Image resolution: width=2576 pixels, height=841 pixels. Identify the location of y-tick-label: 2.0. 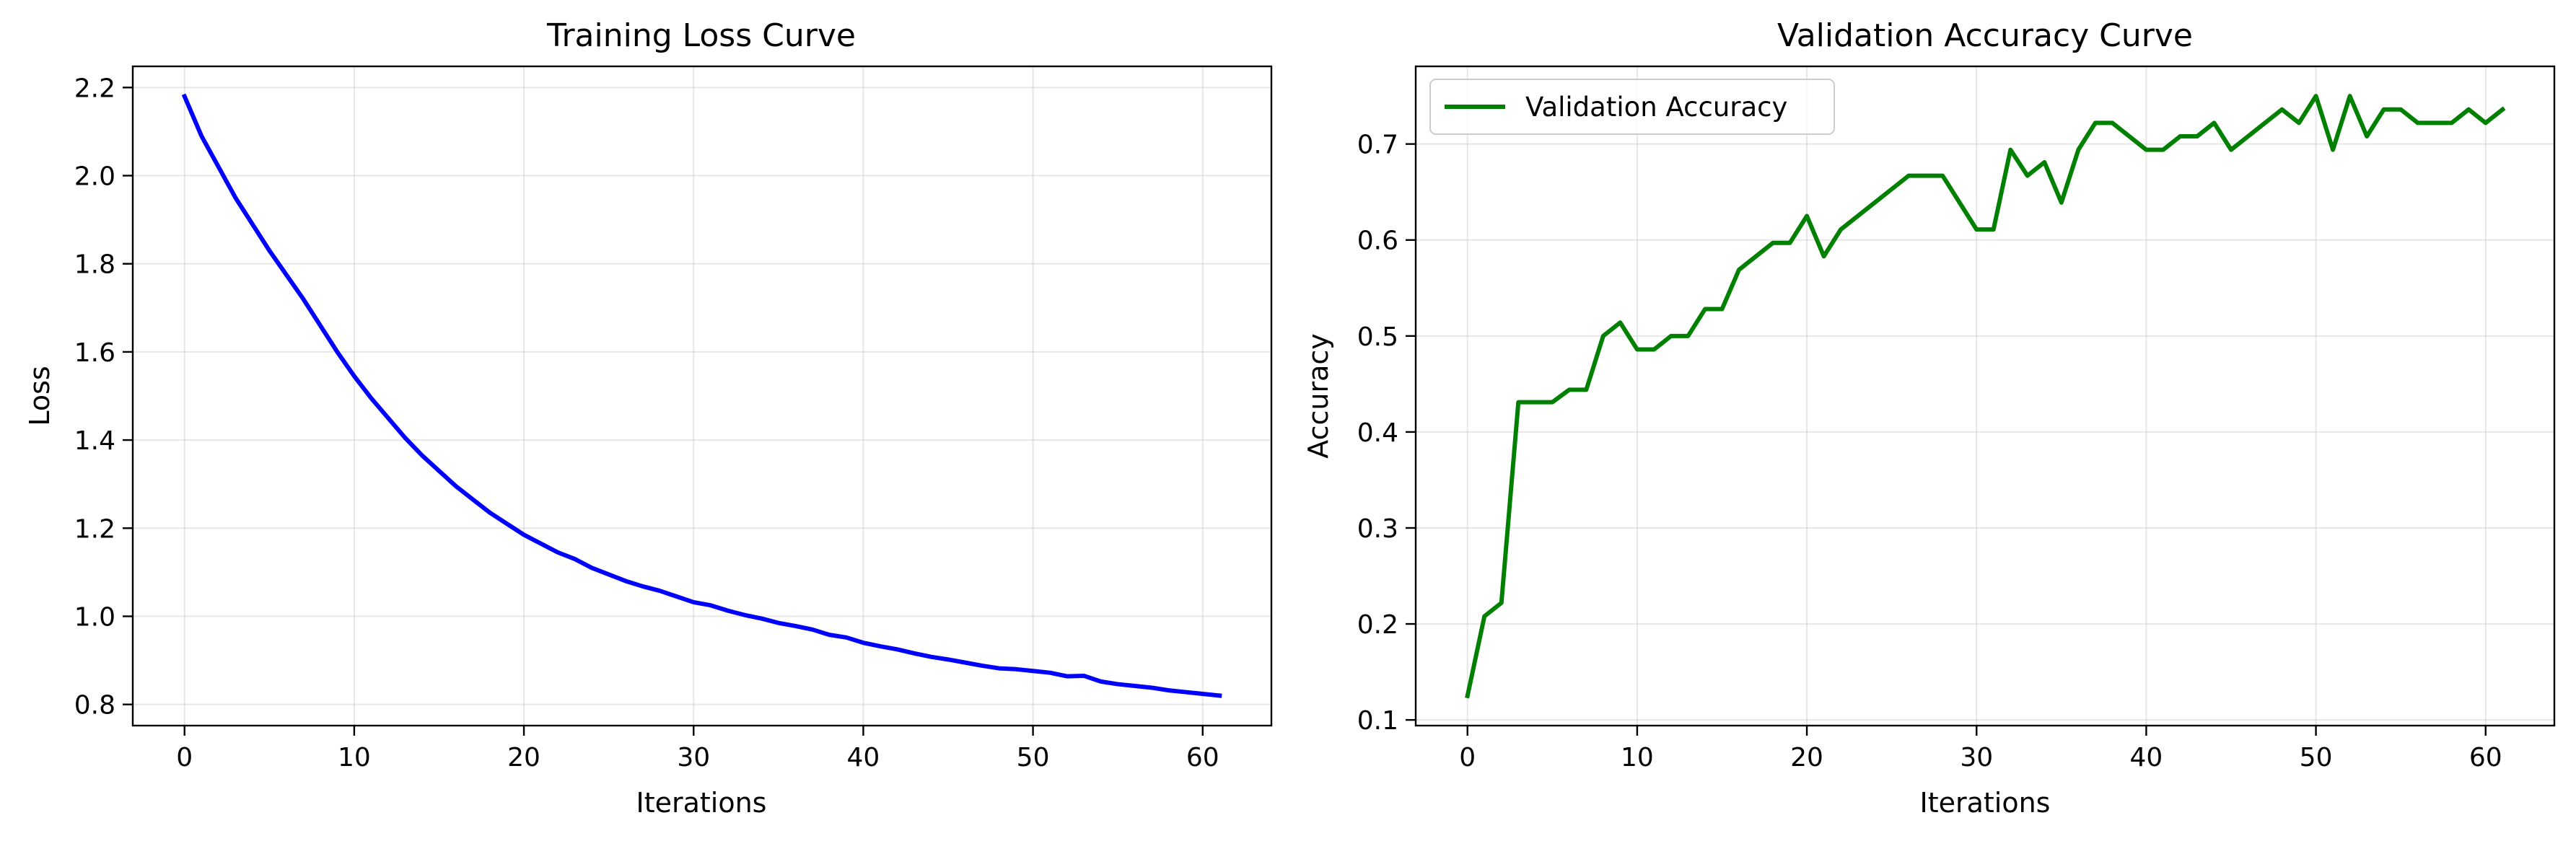
(94, 177).